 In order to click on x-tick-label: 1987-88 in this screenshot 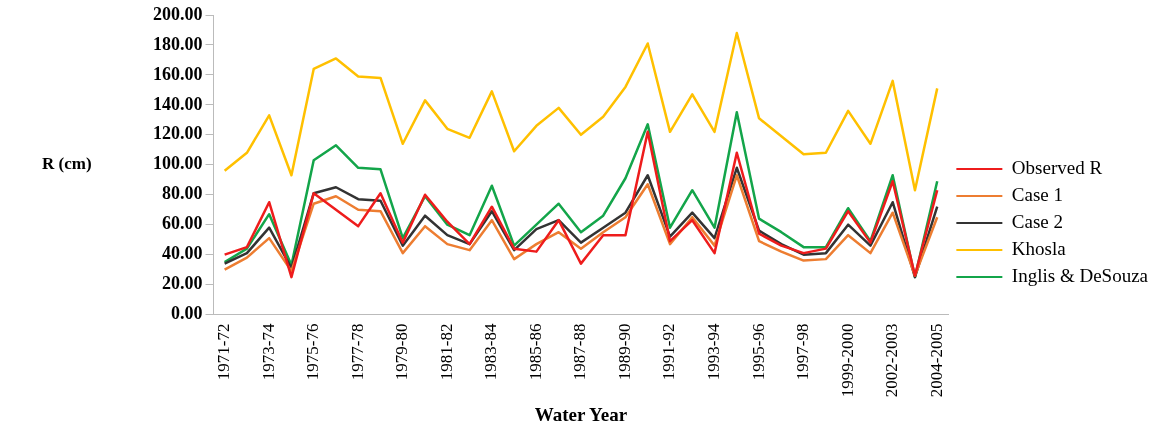, I will do `click(580, 352)`.